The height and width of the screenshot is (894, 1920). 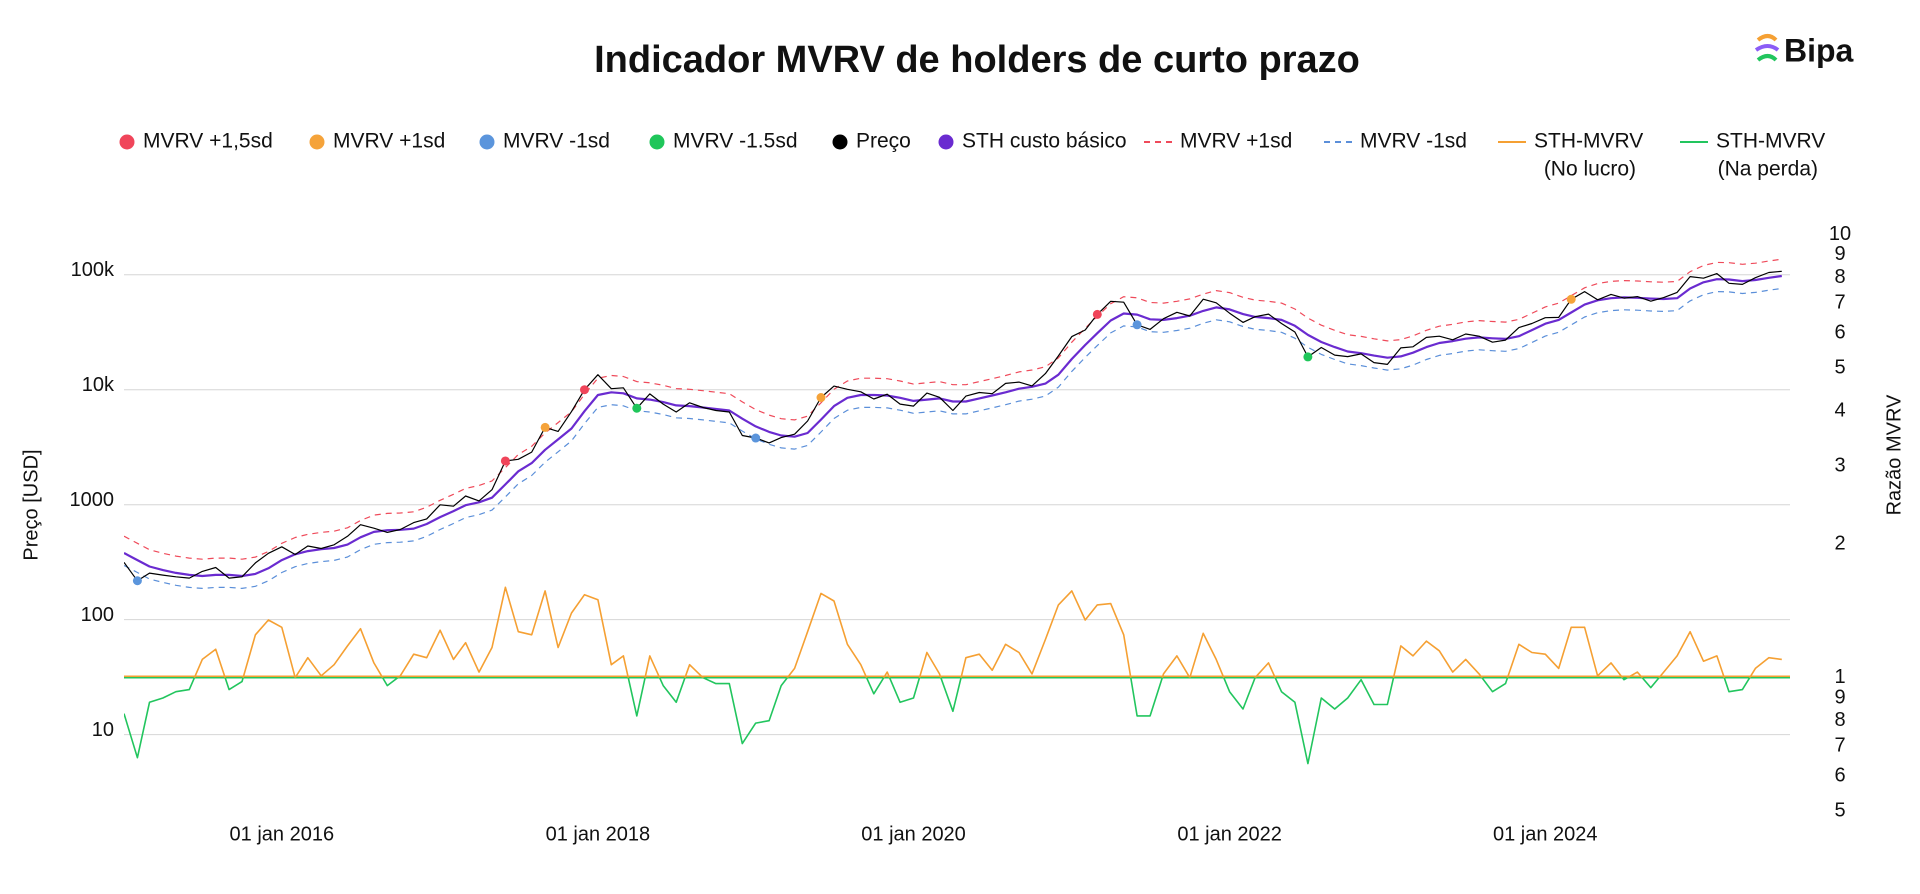 I want to click on y-axis-label: Preço [USD], so click(x=31, y=504).